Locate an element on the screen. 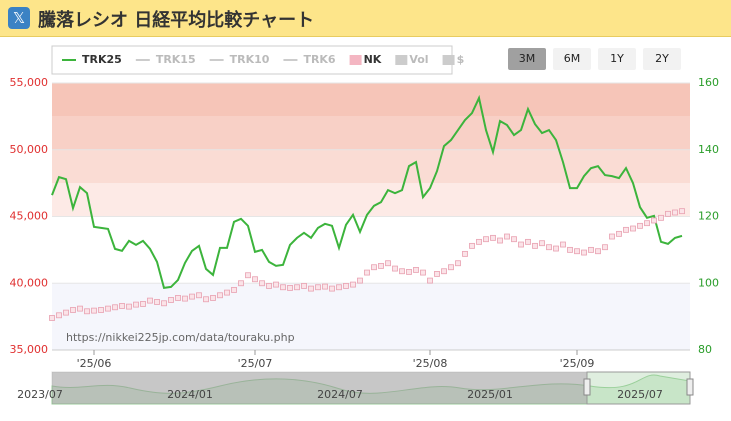  legend-label: TRK15 is located at coordinates (176, 59).